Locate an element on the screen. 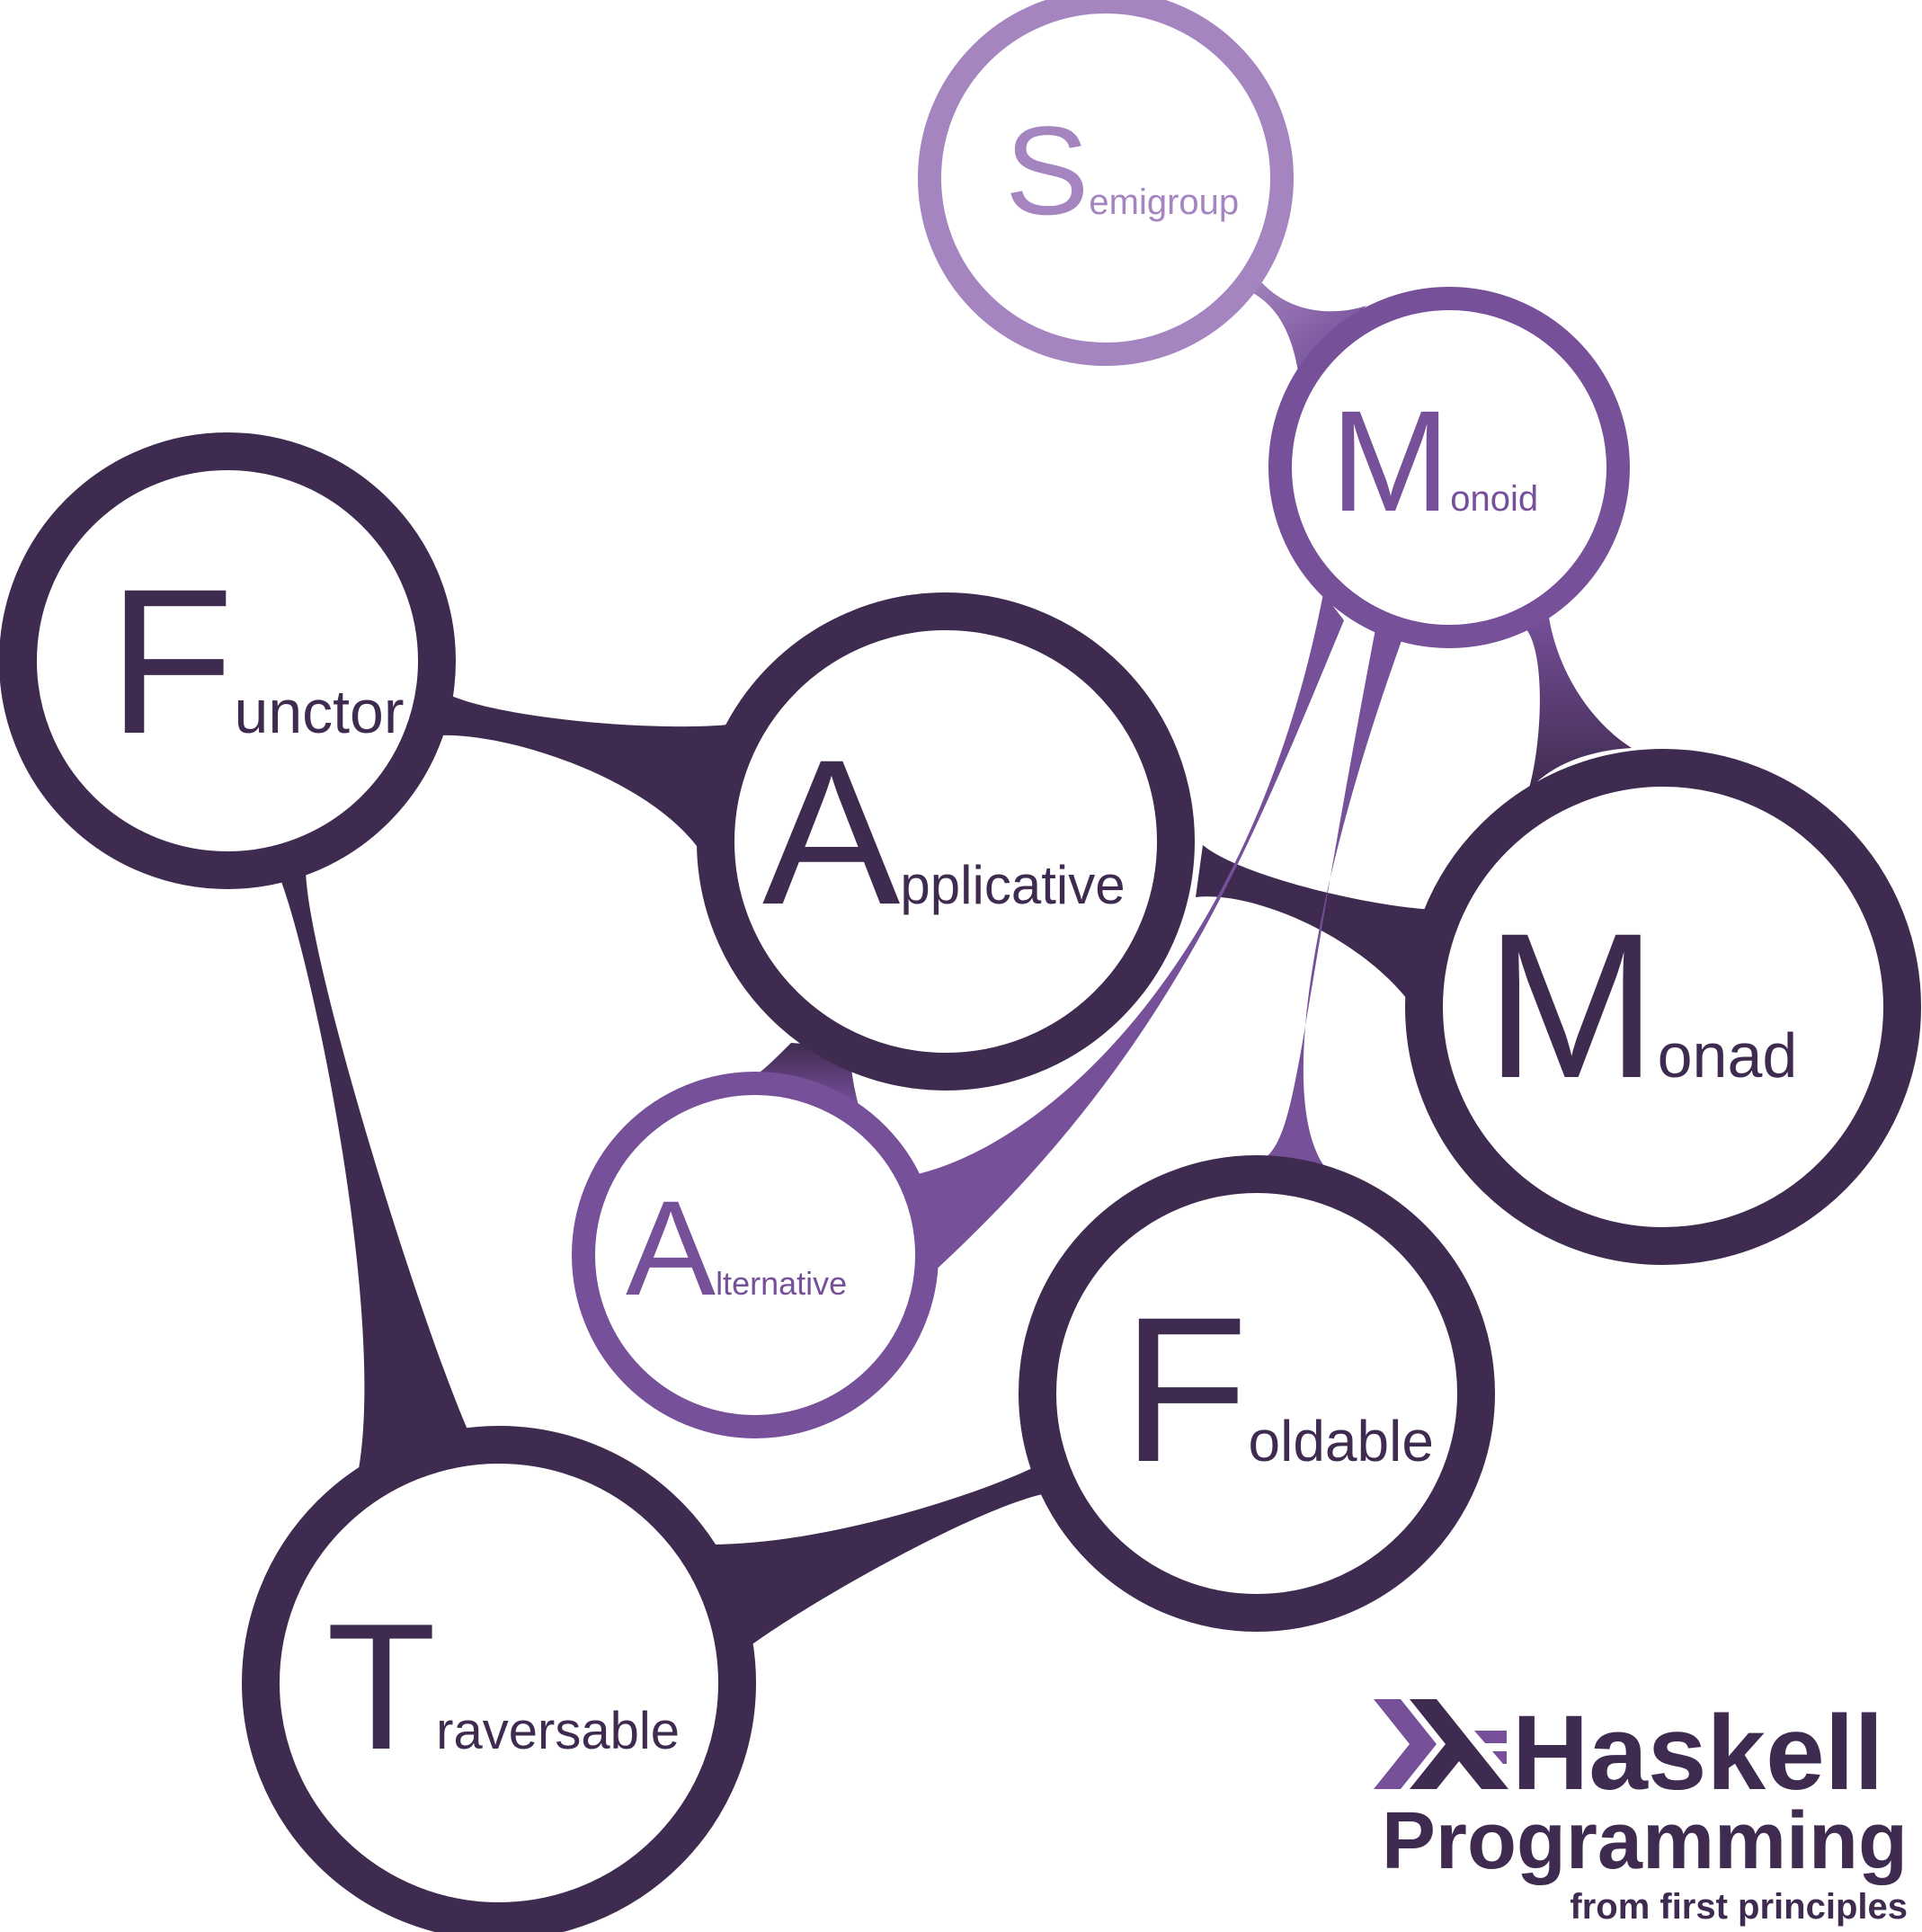 This screenshot has height=1932, width=1922. alternative-initial: A is located at coordinates (671, 1247).